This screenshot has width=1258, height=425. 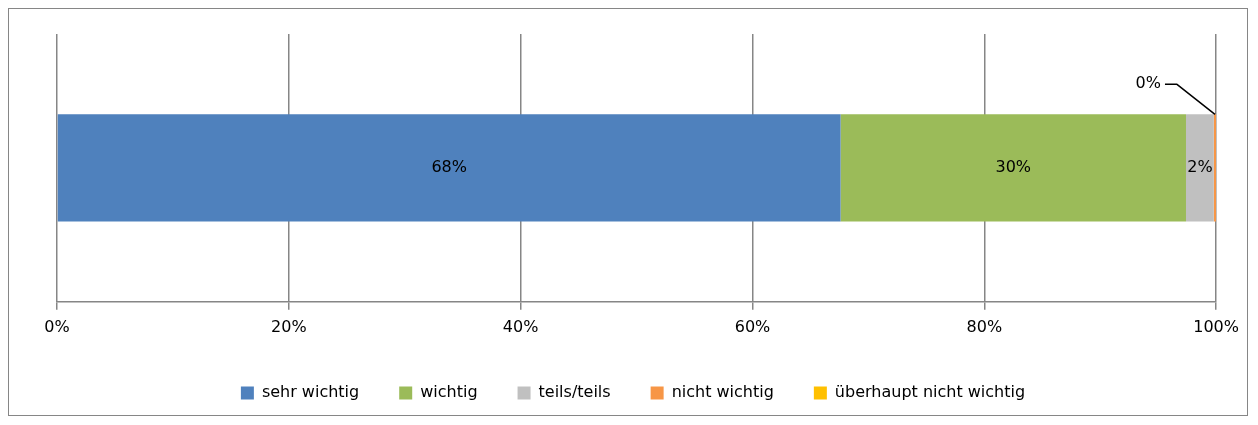 What do you see at coordinates (449, 392) in the screenshot?
I see `legend-label: wichtig` at bounding box center [449, 392].